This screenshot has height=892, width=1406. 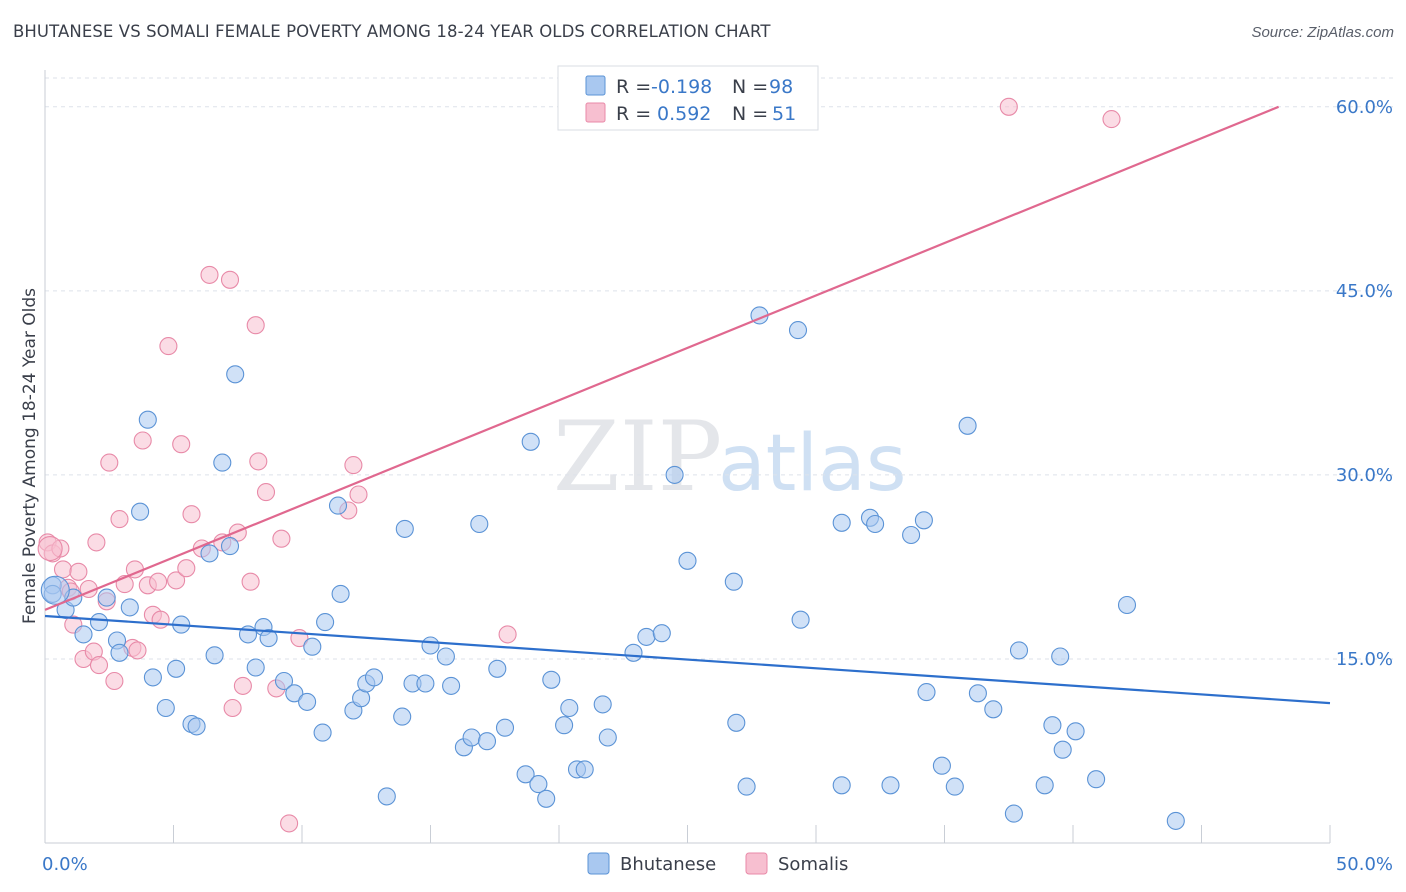 What do you see at coordinates (750, 114) in the screenshot?
I see `legend-n-label-2: N =` at bounding box center [750, 114].